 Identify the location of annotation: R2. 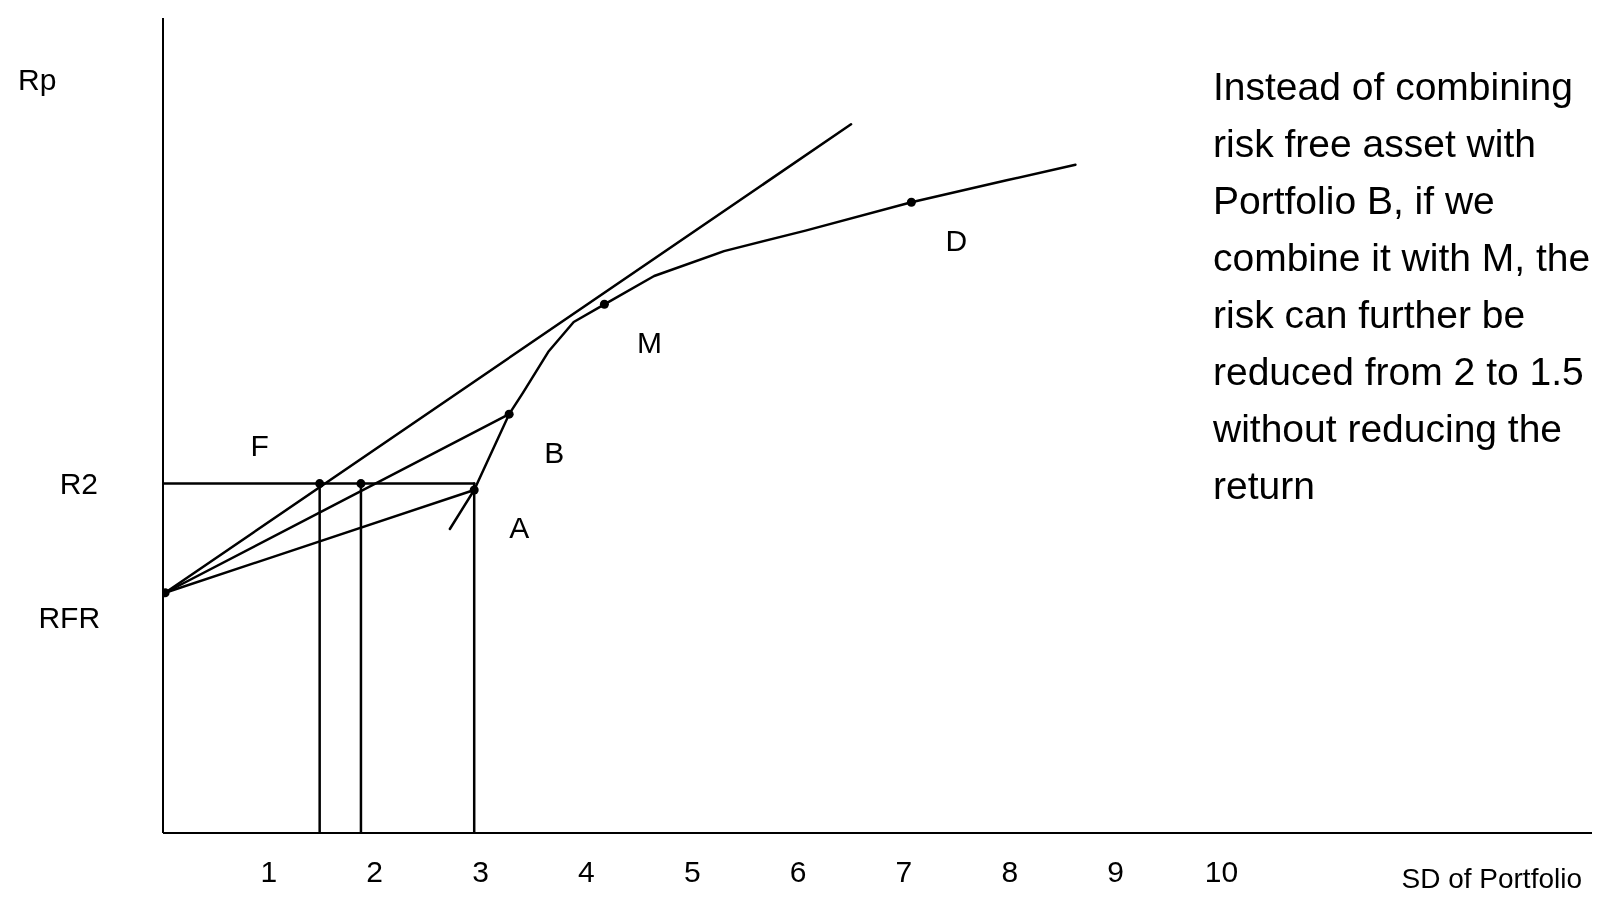
(78, 484).